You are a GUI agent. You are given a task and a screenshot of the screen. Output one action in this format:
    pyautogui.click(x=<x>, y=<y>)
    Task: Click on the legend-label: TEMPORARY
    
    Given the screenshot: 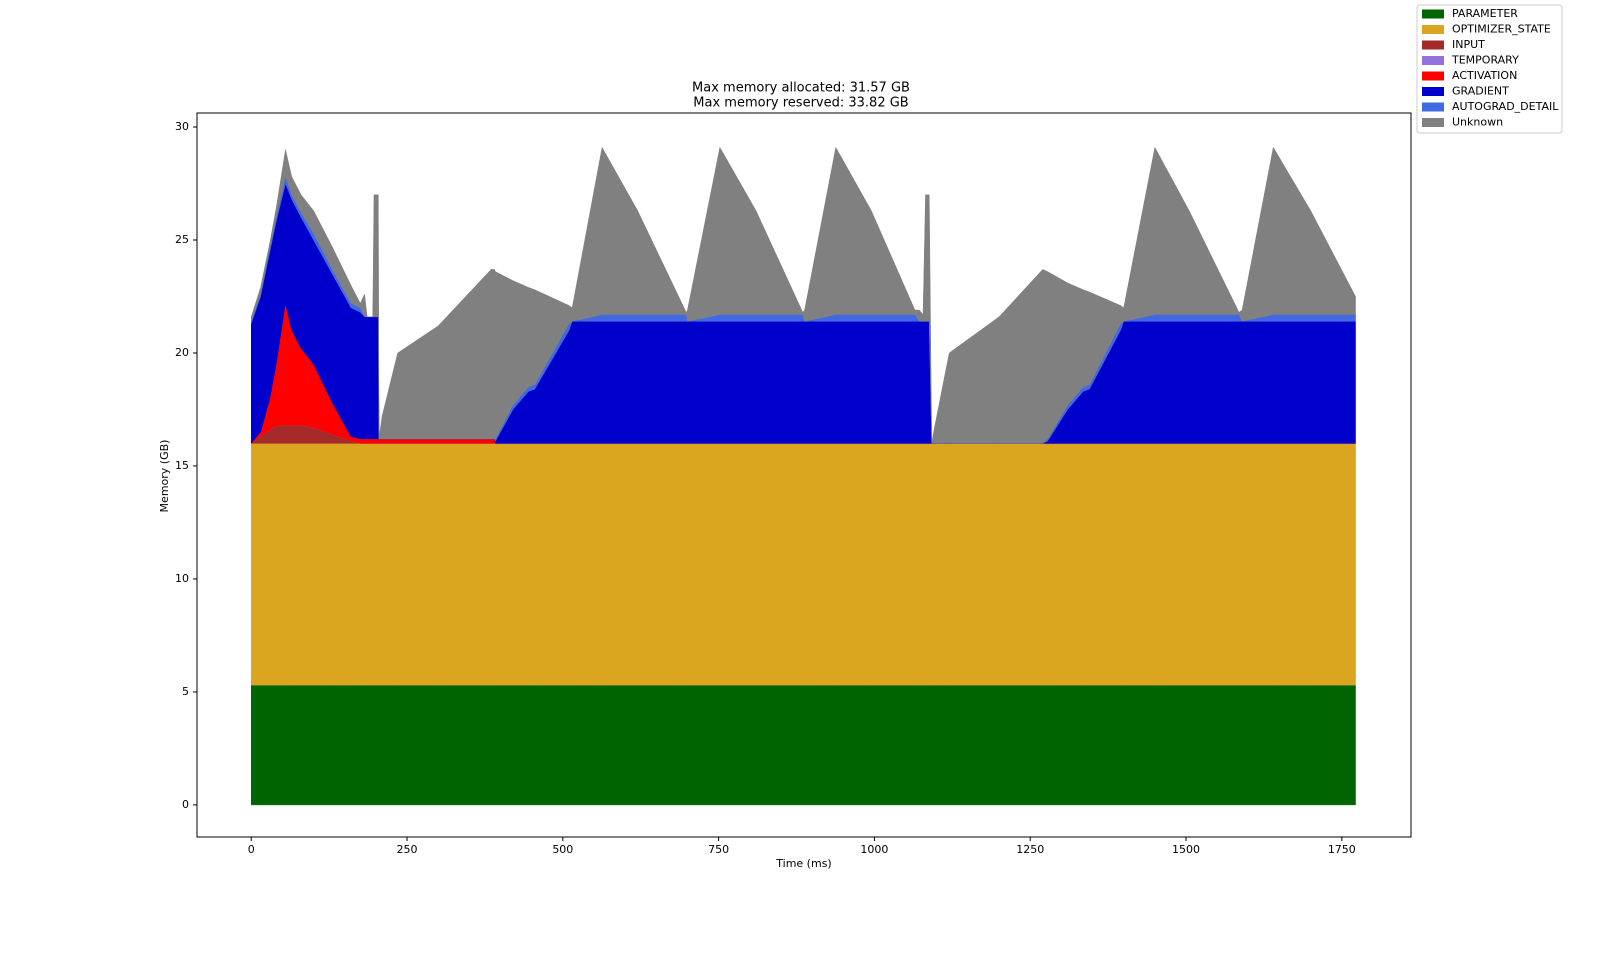 What is the action you would take?
    pyautogui.click(x=1485, y=60)
    